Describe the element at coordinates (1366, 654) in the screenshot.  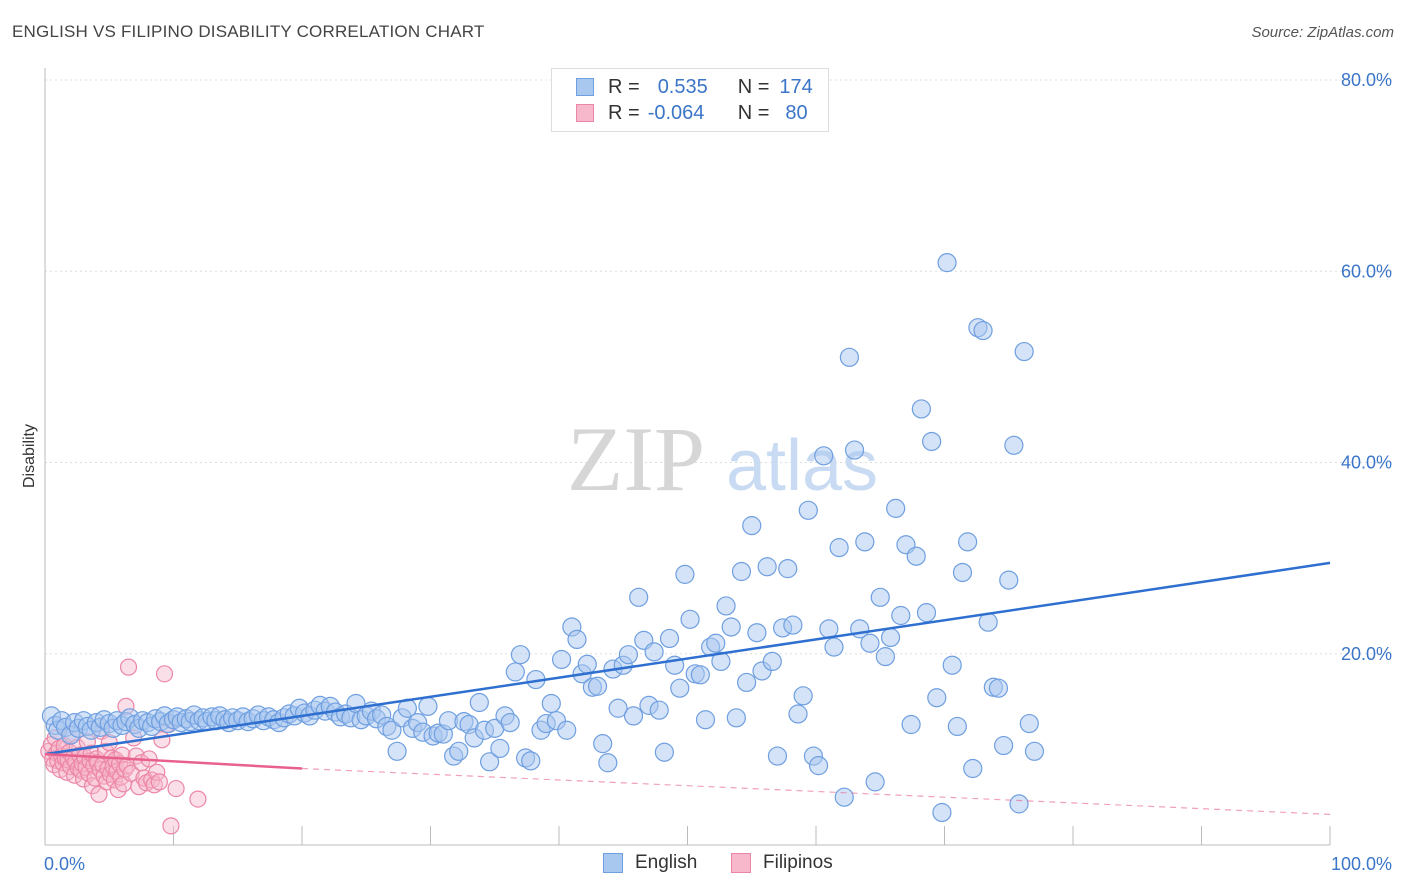
I see `y-tick-label: 20.0%` at that location.